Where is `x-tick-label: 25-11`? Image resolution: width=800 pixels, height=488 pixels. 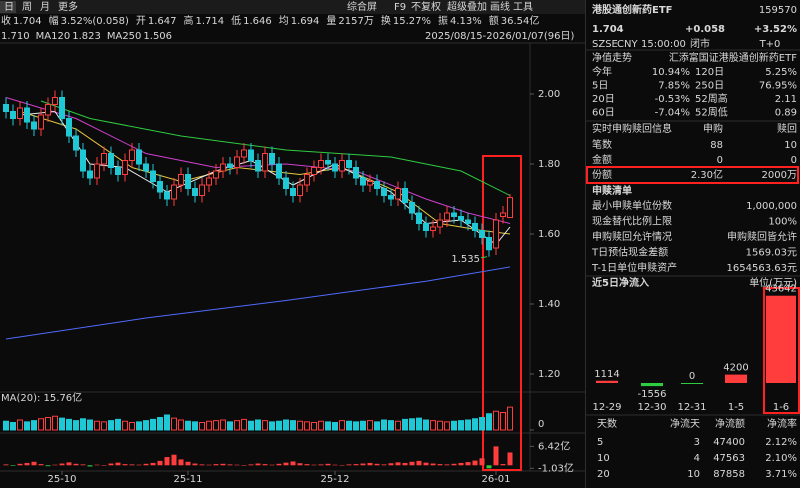
x-tick-label: 25-11 is located at coordinates (187, 479).